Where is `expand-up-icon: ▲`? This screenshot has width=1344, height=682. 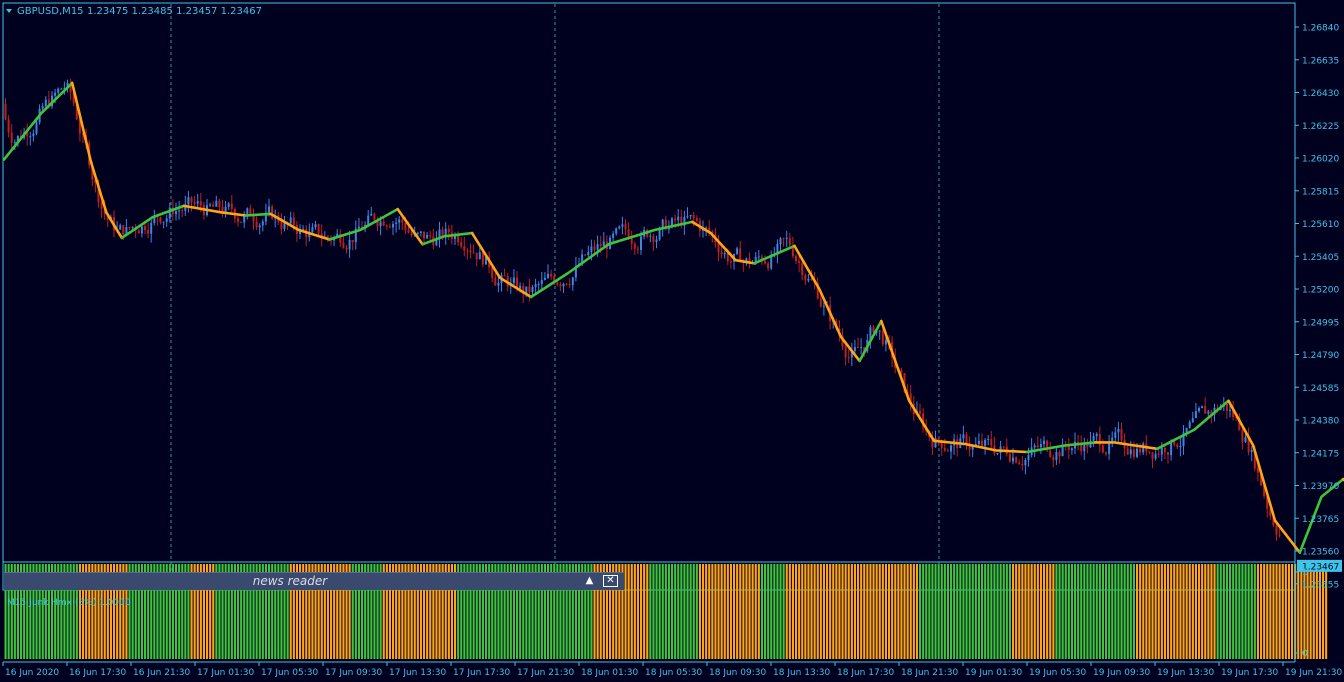 expand-up-icon: ▲ is located at coordinates (589, 580).